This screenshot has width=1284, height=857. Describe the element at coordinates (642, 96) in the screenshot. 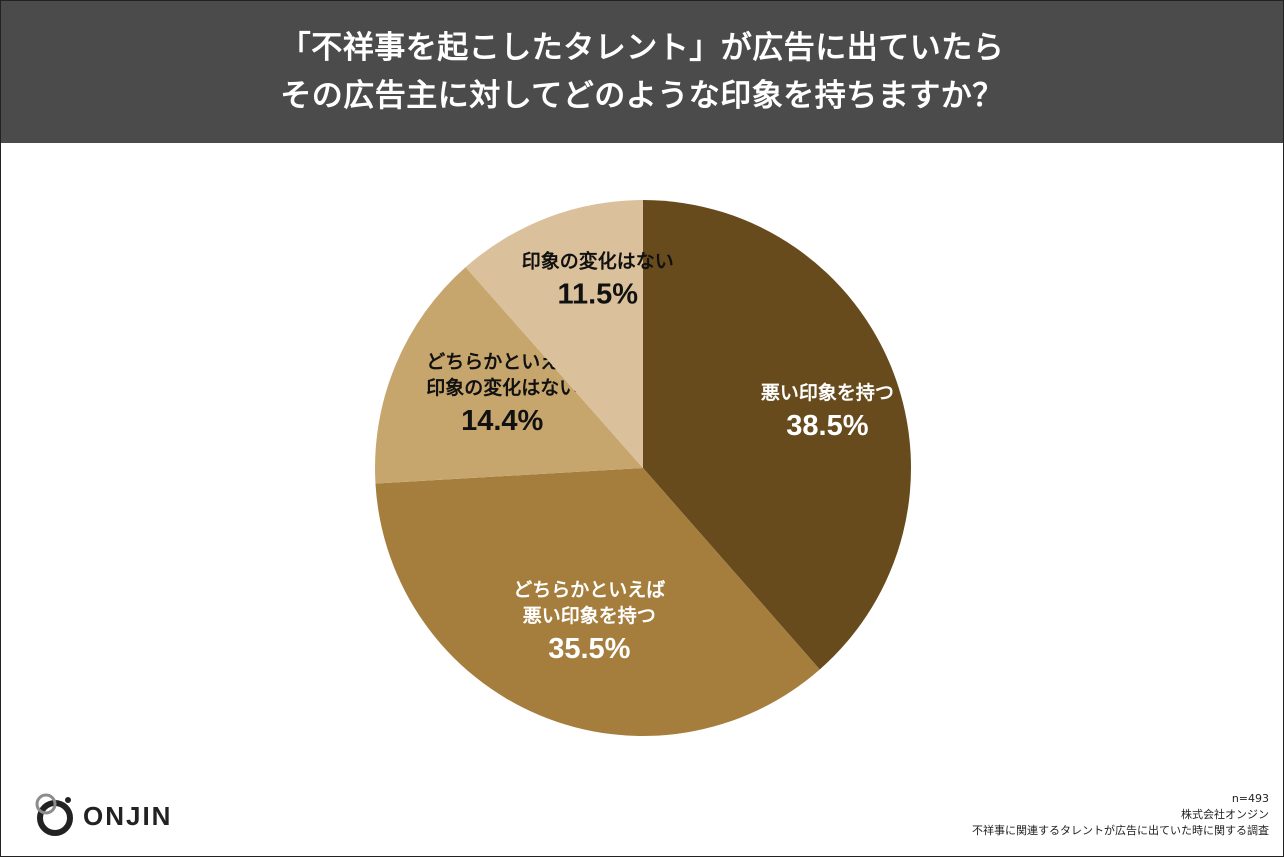

I see `title-line-2: その広告主に対してどのような印象を持ちますか？` at that location.